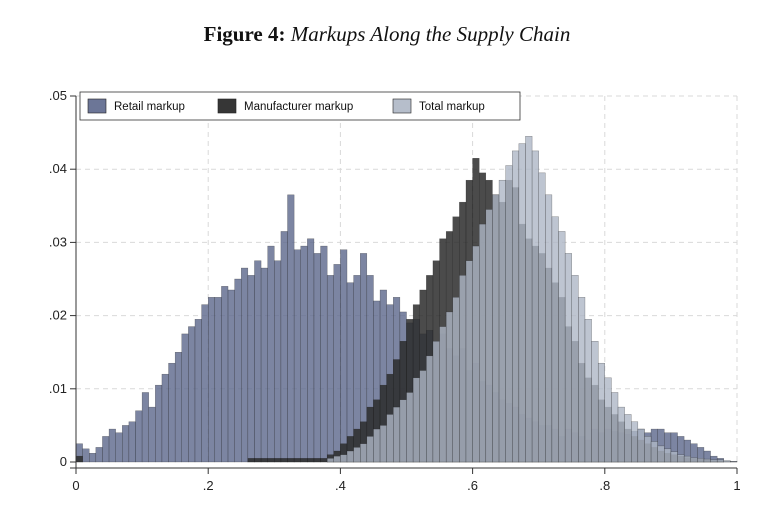 This screenshot has height=507, width=774. What do you see at coordinates (58, 241) in the screenshot?
I see `y-tick-label: .03` at bounding box center [58, 241].